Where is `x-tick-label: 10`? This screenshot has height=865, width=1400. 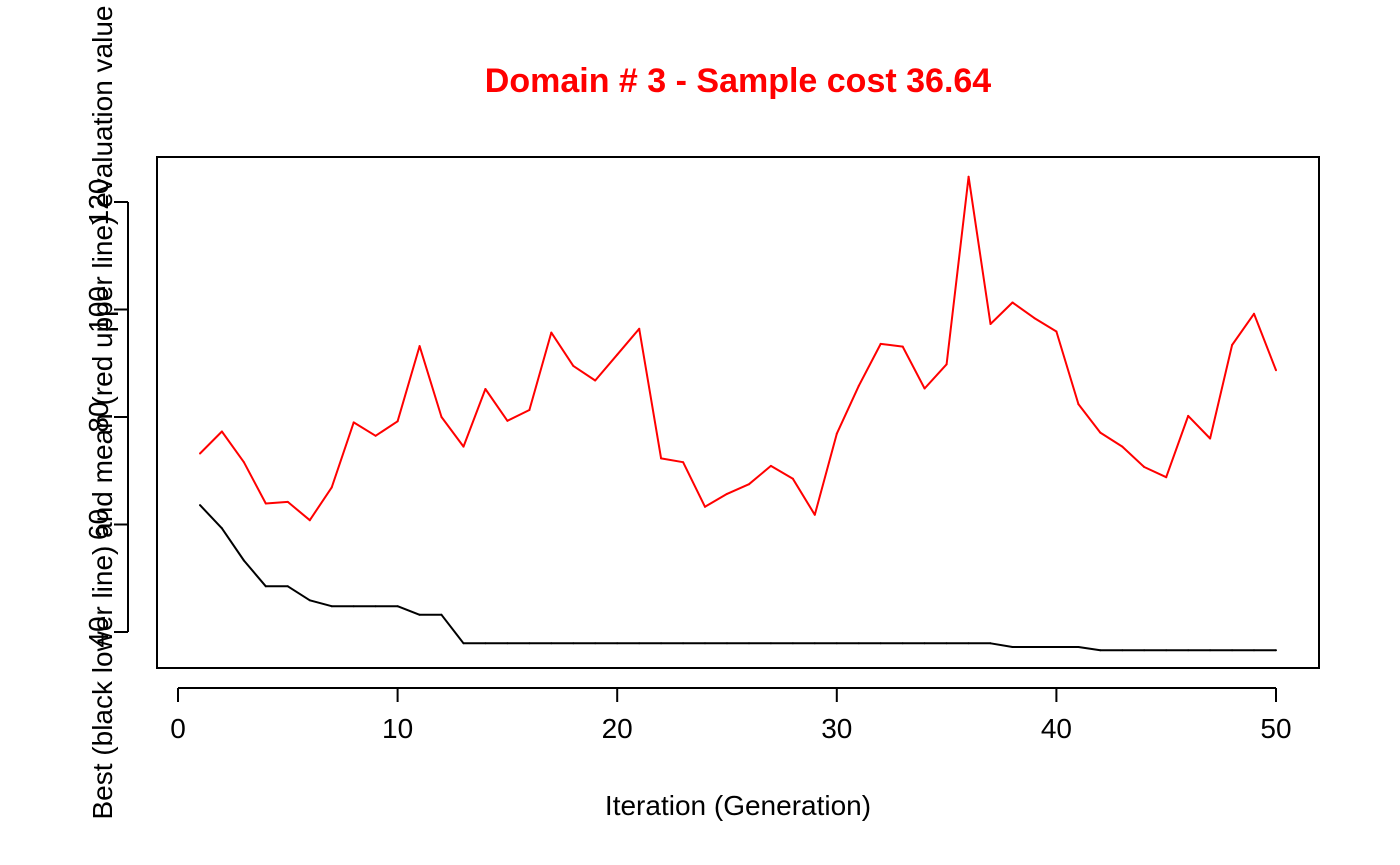 x-tick-label: 10 is located at coordinates (397, 728).